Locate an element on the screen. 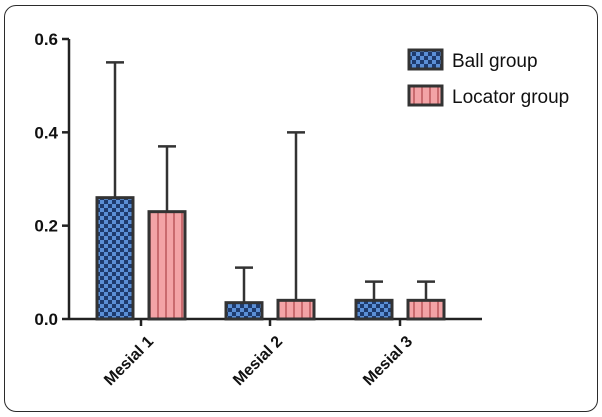 The width and height of the screenshot is (602, 417). y-tick-label: 0.6 is located at coordinates (46, 39).